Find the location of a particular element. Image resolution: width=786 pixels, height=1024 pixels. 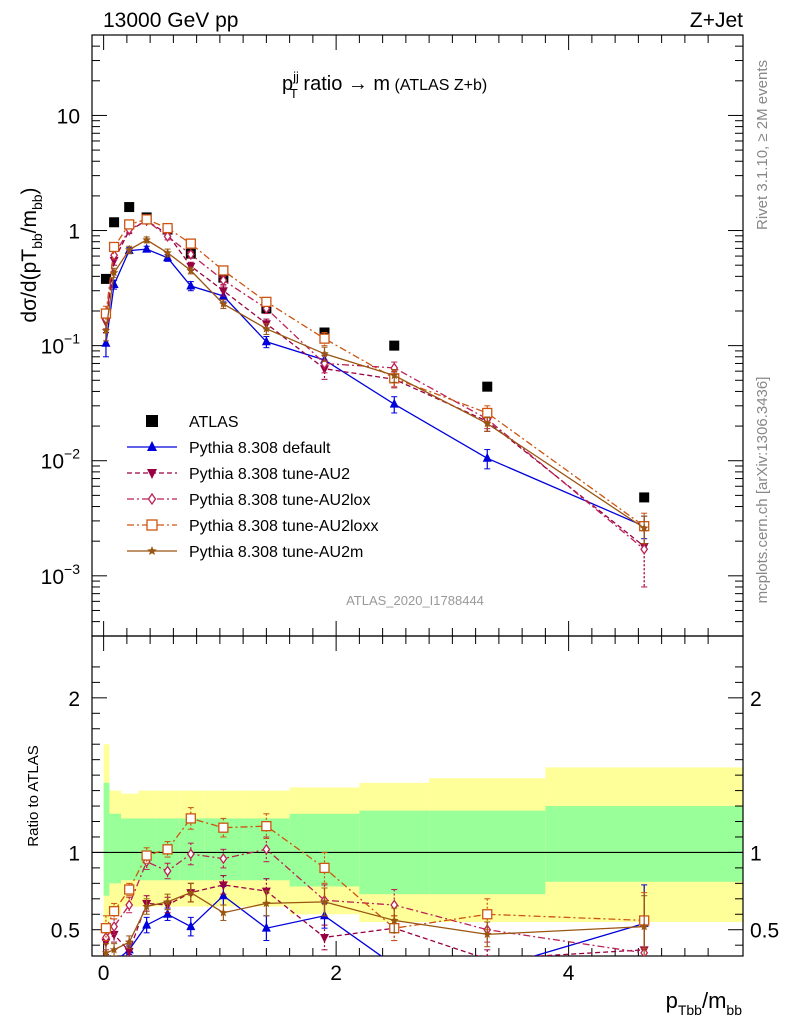

svg-text: dσ/d(pTbb/mbb) is located at coordinates (31, 254).